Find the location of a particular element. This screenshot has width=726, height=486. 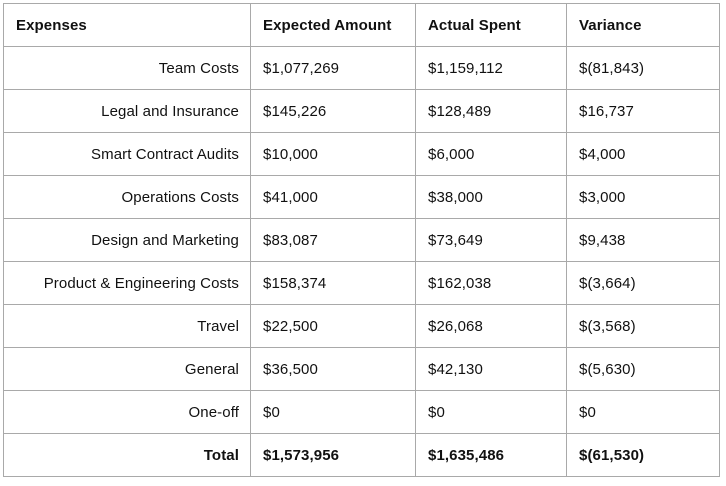

expected-amount-cell: $83,087 is located at coordinates (333, 240).